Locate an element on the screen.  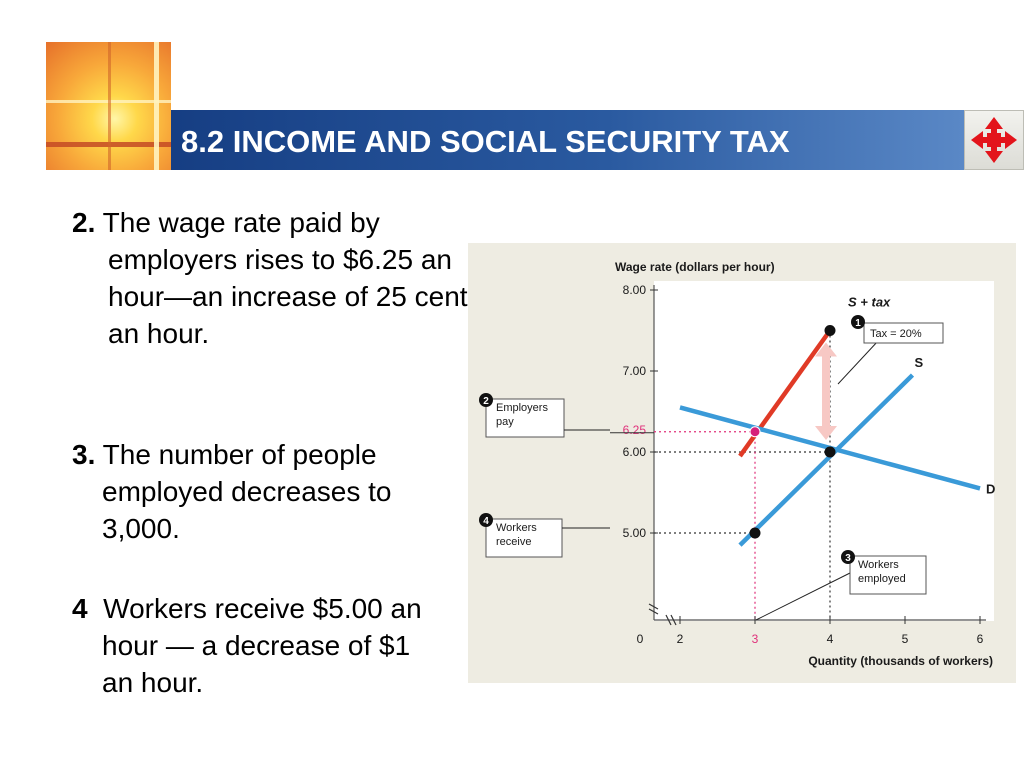
callout-tax-leader is located at coordinates (858, 362).